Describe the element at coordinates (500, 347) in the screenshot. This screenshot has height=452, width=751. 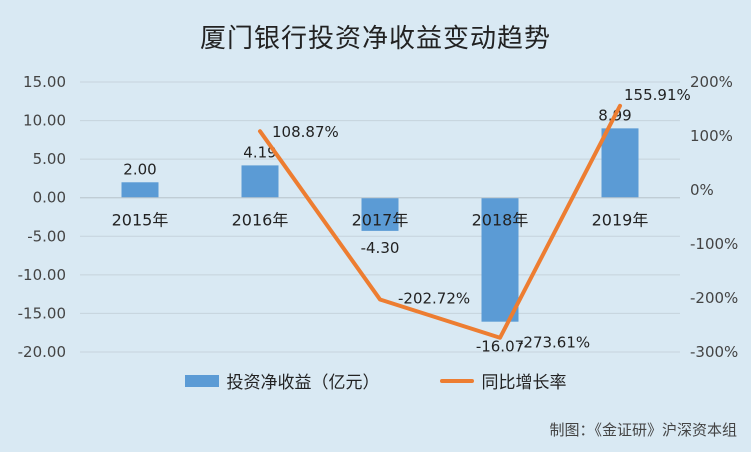
I see `bar-value-label: -16.07` at that location.